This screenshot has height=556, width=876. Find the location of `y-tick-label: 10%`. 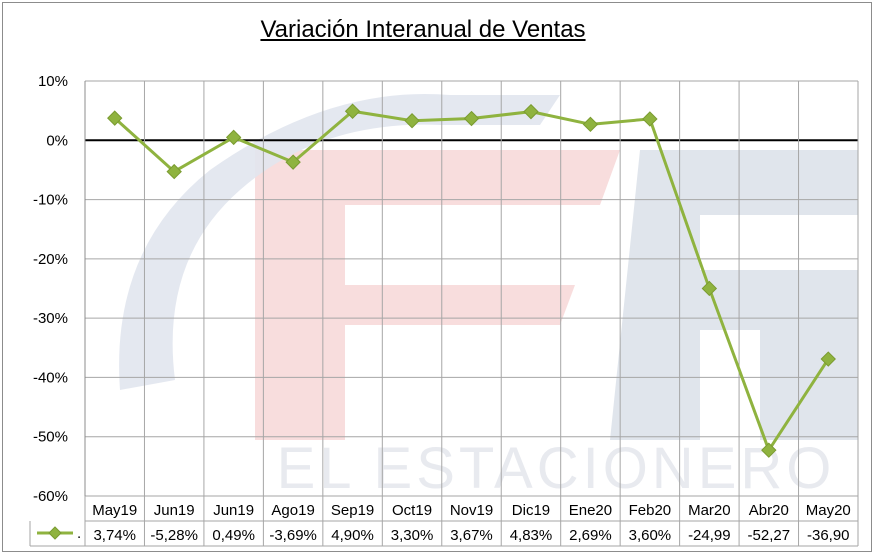

y-tick-label: 10% is located at coordinates (53, 81).